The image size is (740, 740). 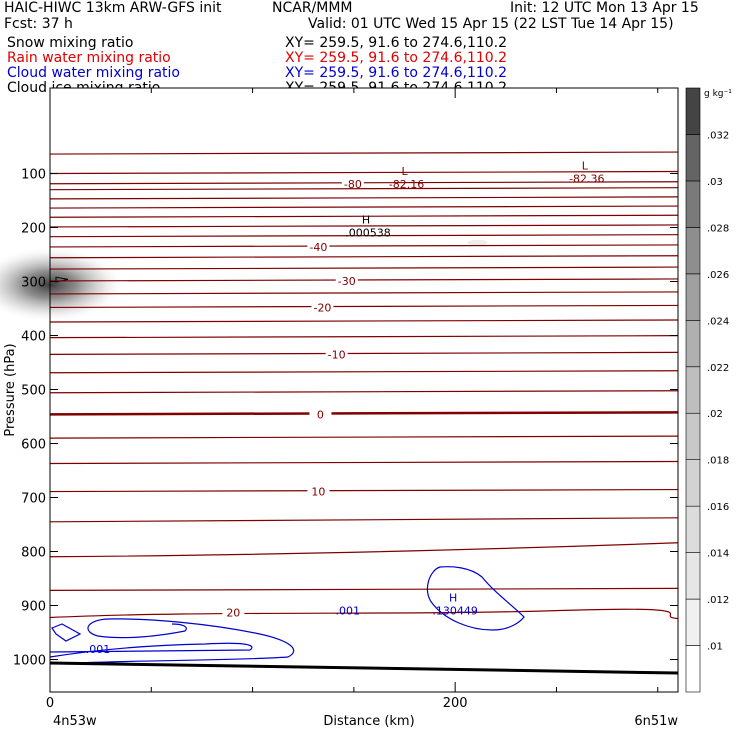 I want to click on x-axis-title: Distance (km), so click(x=368, y=721).